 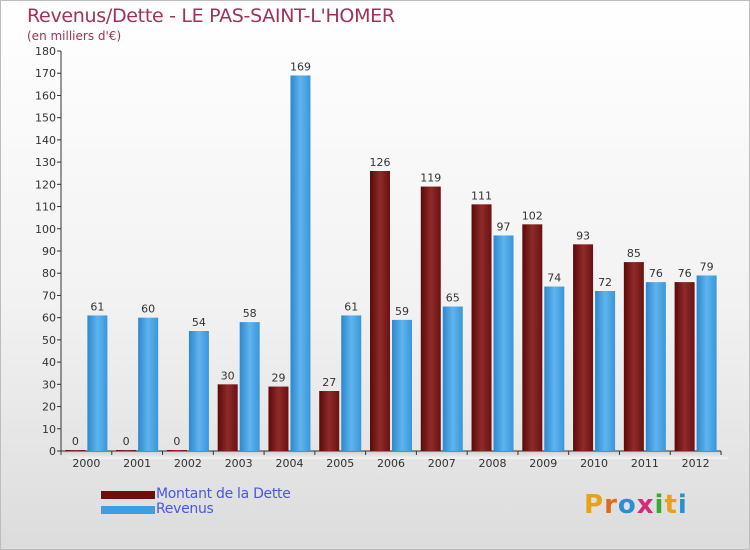 What do you see at coordinates (543, 463) in the screenshot?
I see `x-tick-label: 2009` at bounding box center [543, 463].